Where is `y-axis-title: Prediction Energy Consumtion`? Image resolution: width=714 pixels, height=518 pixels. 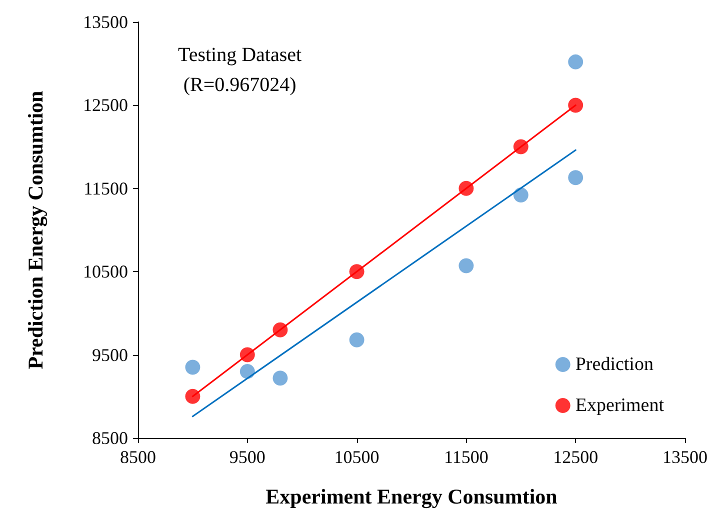
y-axis-title: Prediction Energy Consumtion is located at coordinates (36, 230).